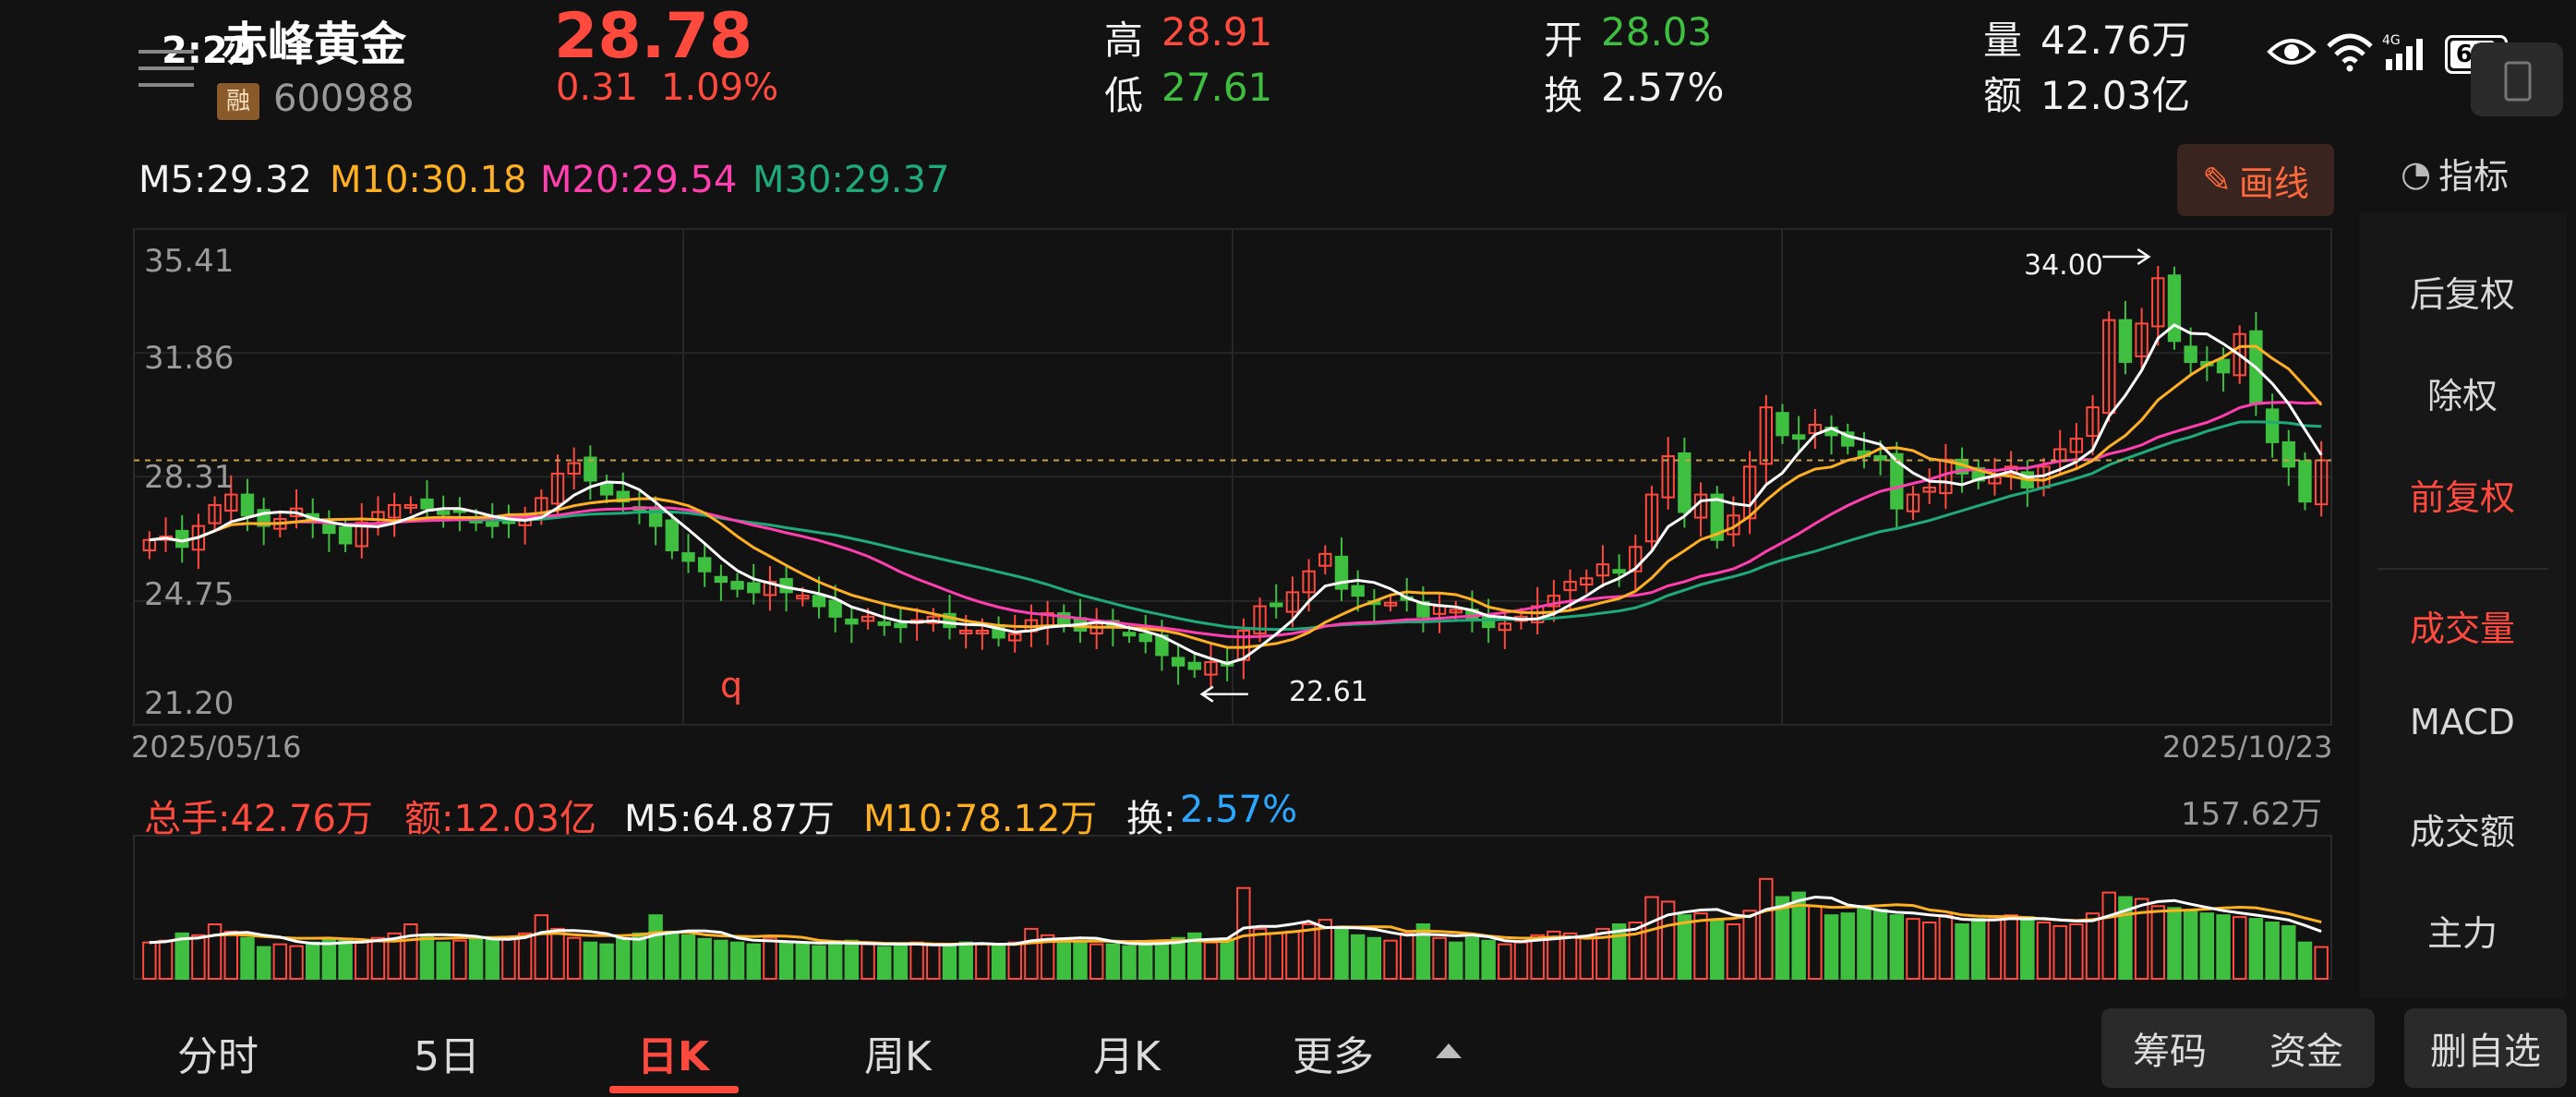  Describe the element at coordinates (597, 87) in the screenshot. I see `price-change: 0.31` at that location.